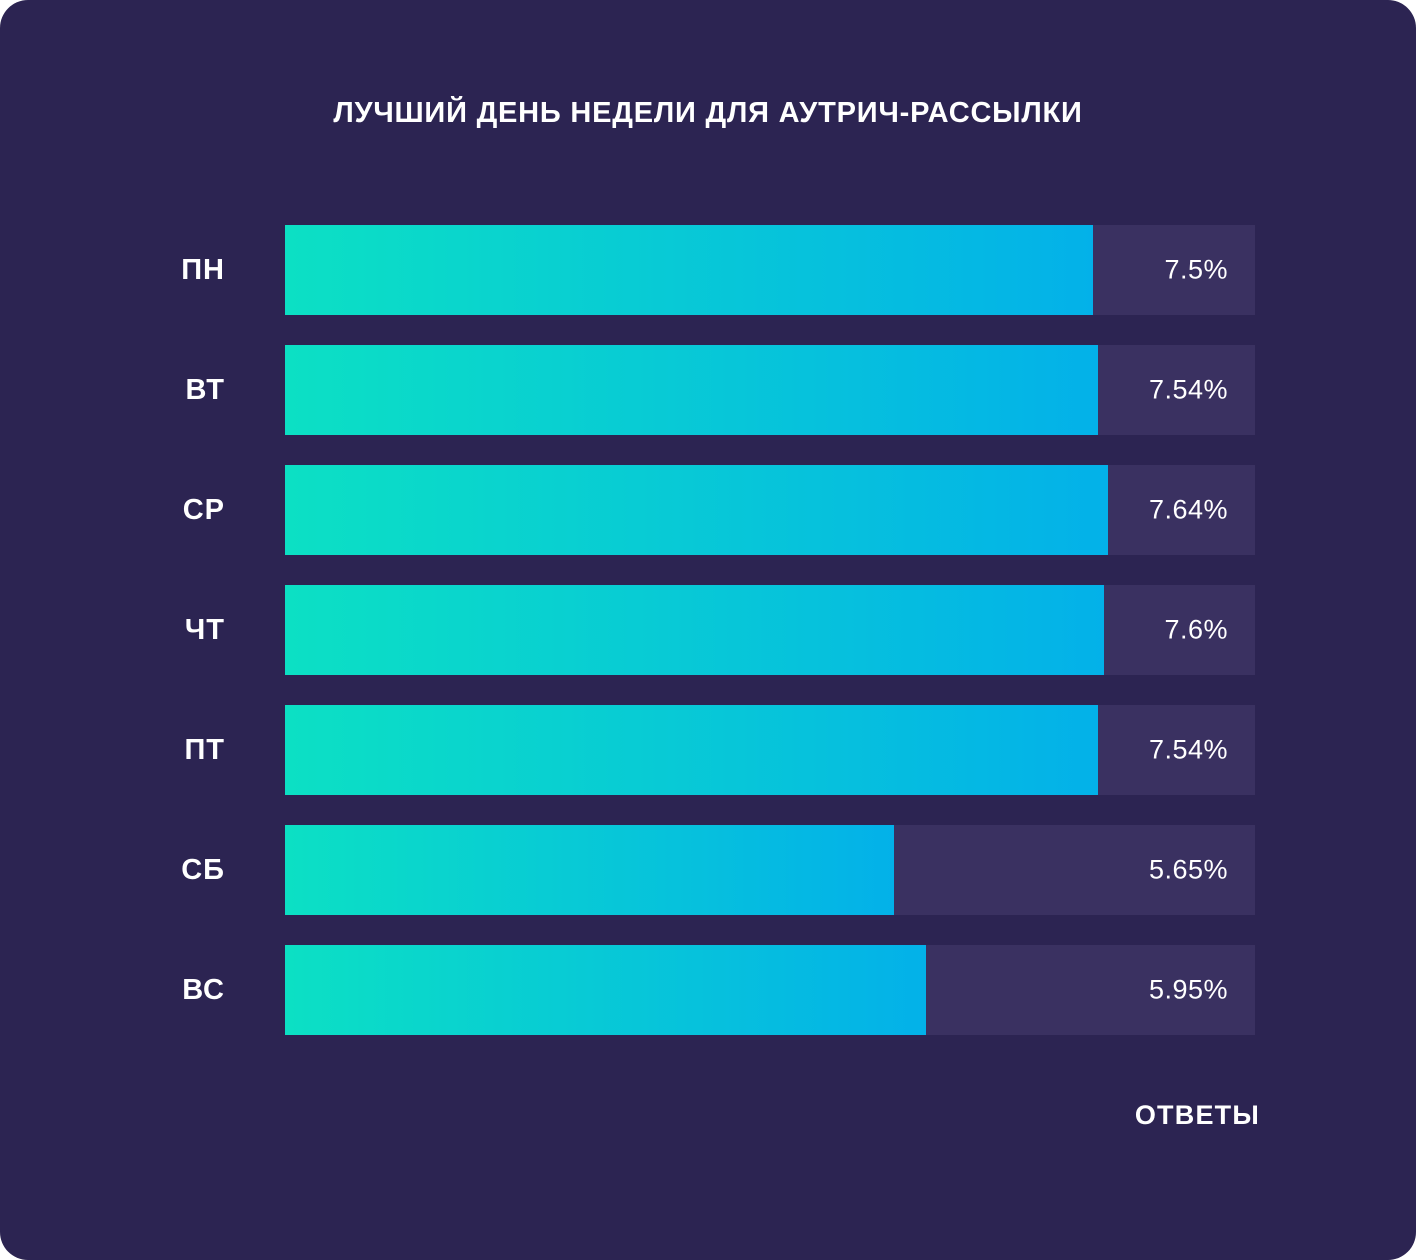 The width and height of the screenshot is (1416, 1260). What do you see at coordinates (203, 270) in the screenshot?
I see `day-label: ПН` at bounding box center [203, 270].